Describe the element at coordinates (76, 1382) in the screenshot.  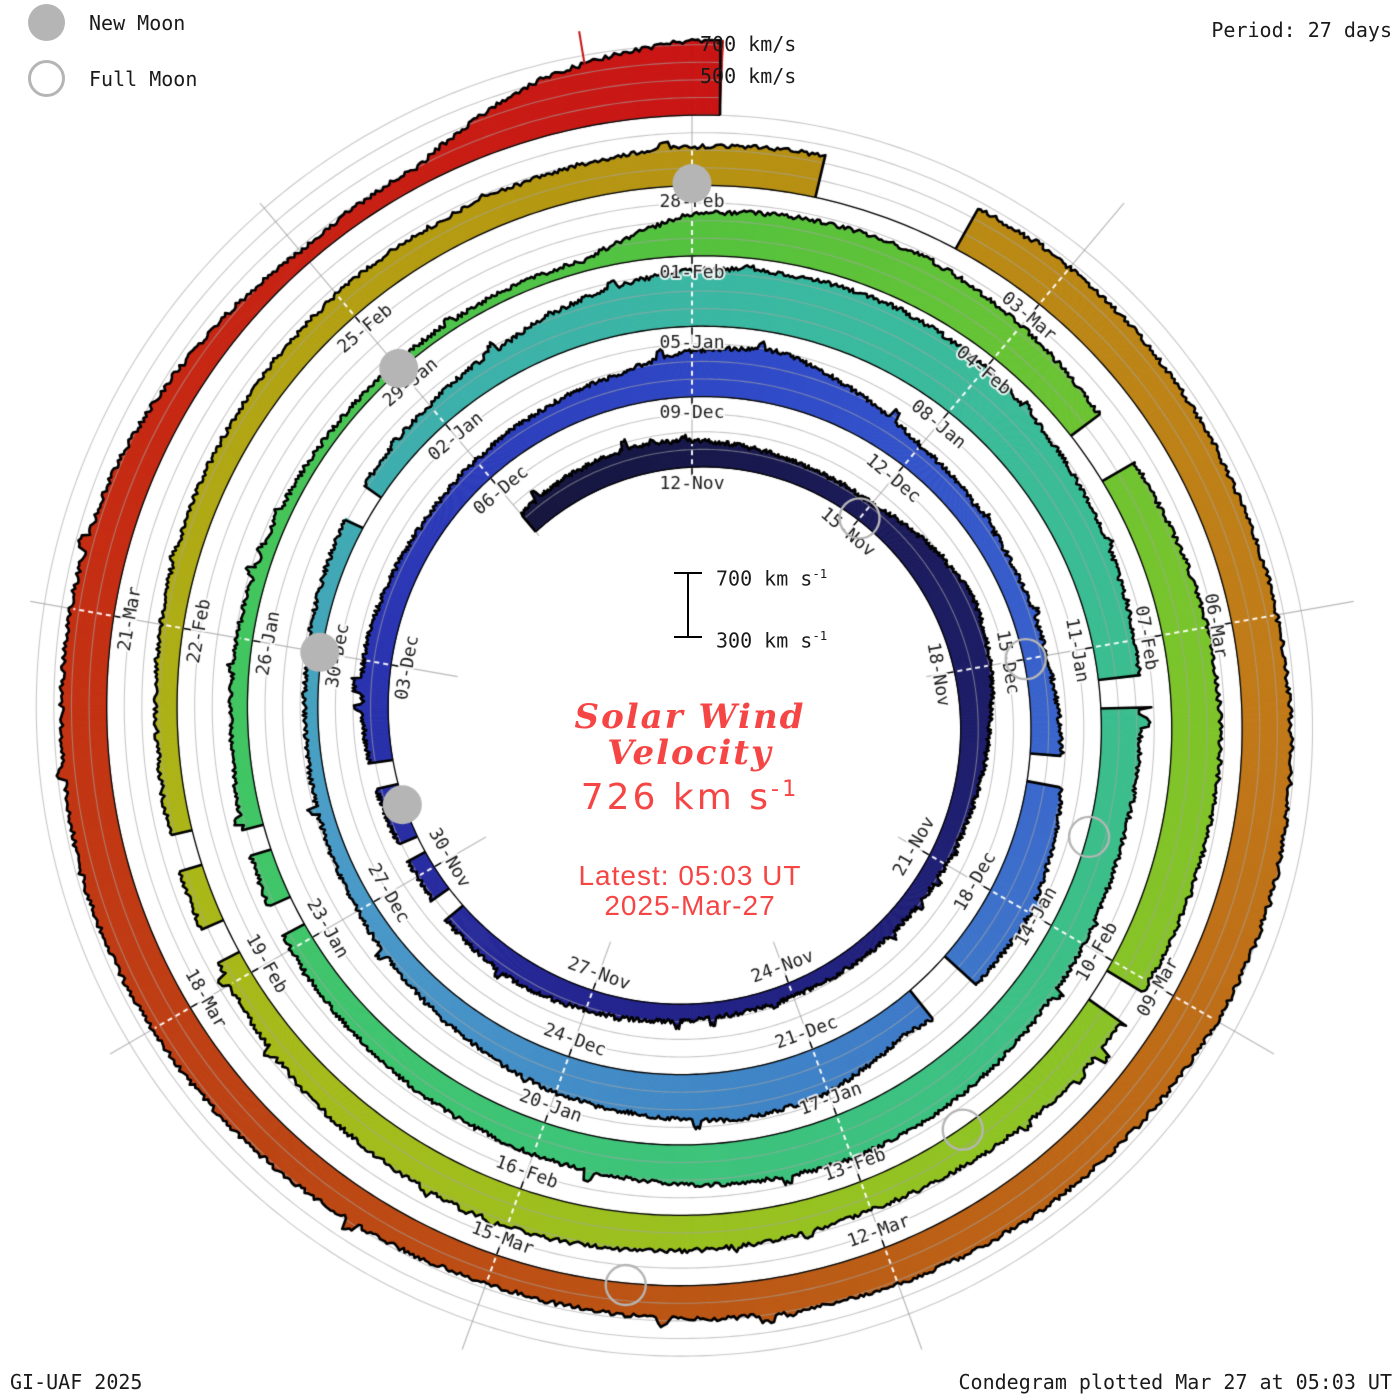
I see `credit-label: GI-UAF 2025` at that location.